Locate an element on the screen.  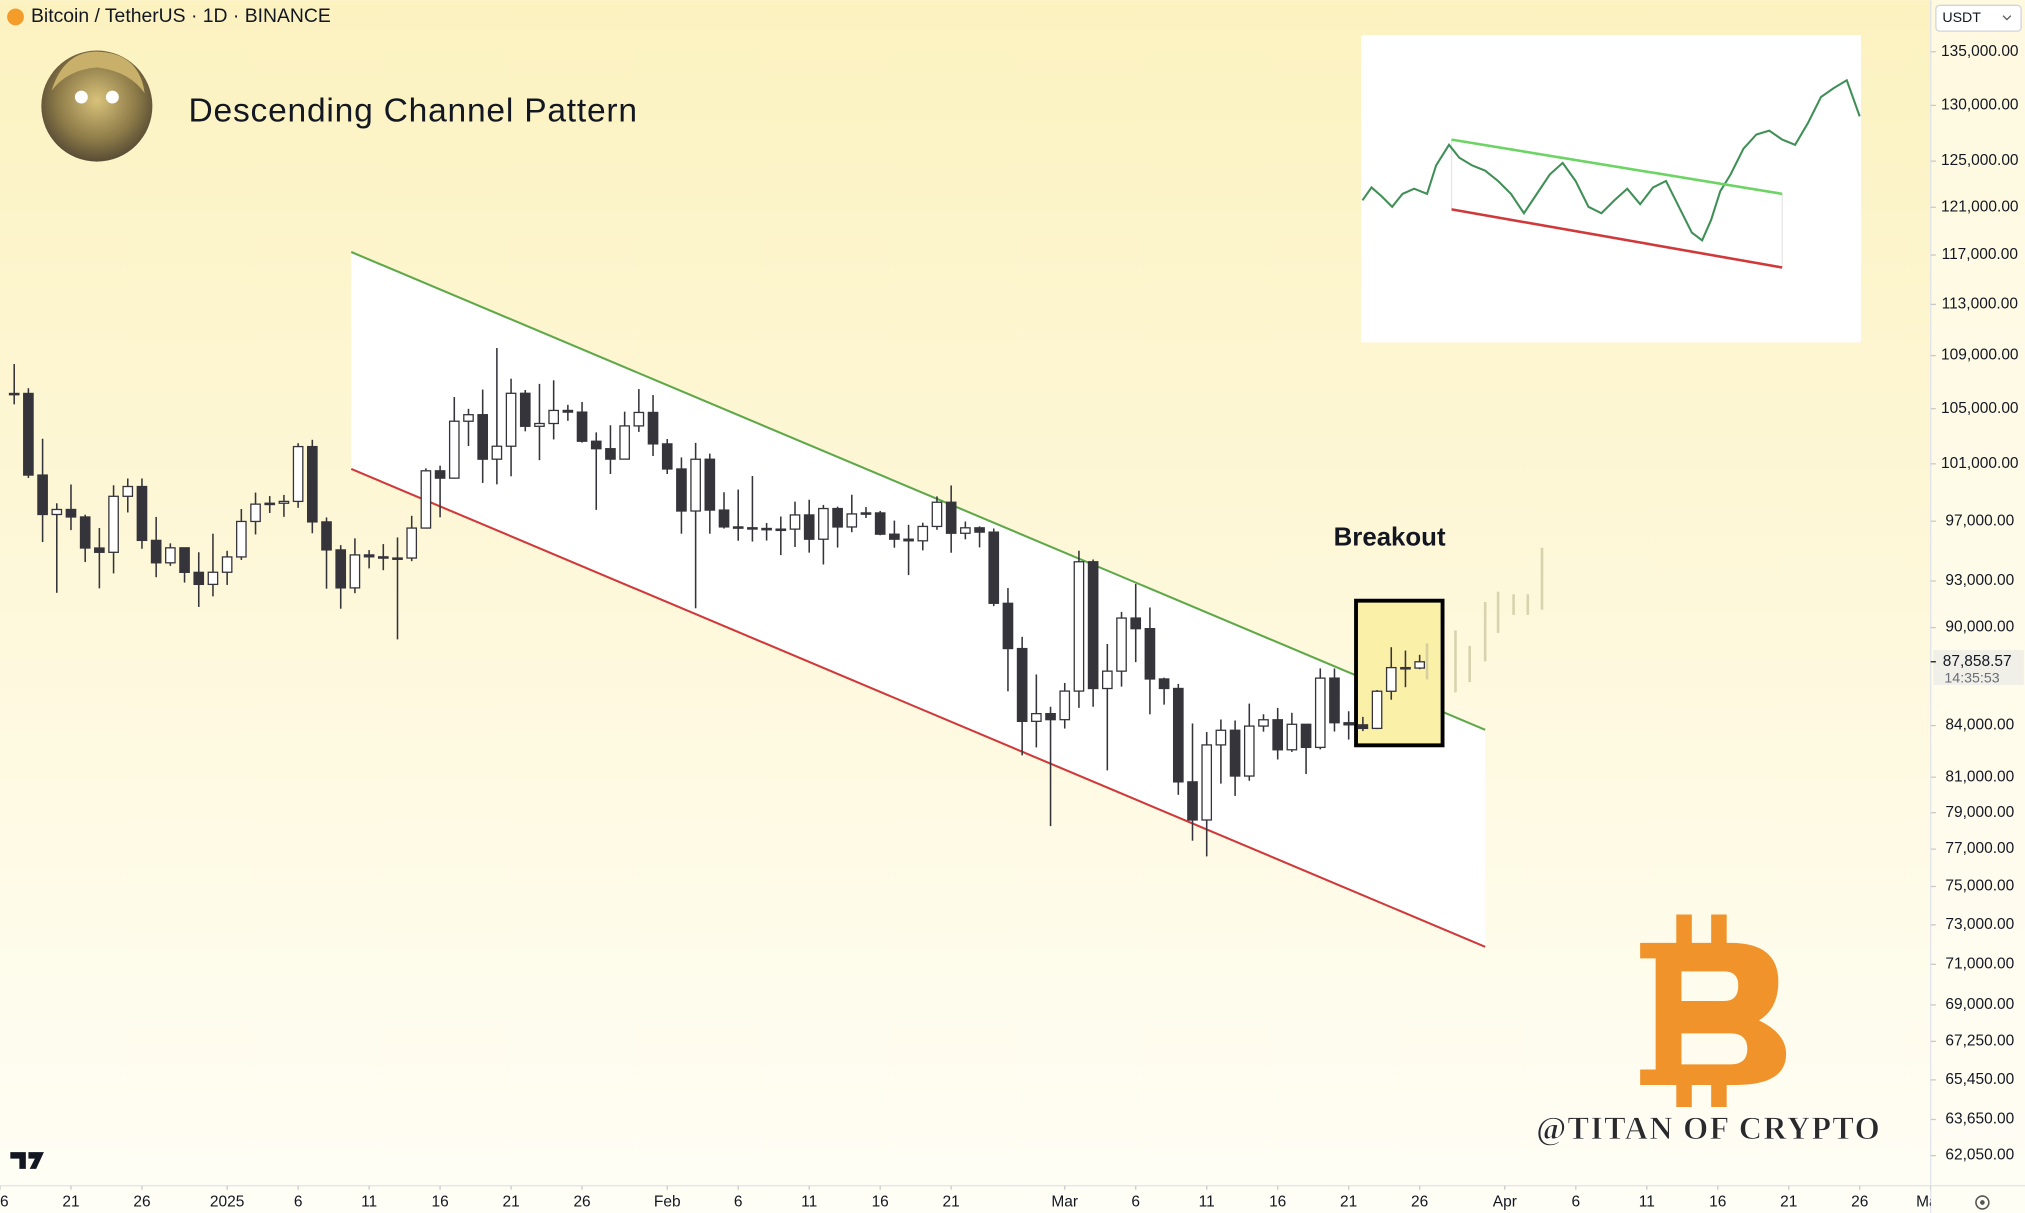
watermark: @TITAN OF CRYPTO is located at coordinates (1708, 1128).